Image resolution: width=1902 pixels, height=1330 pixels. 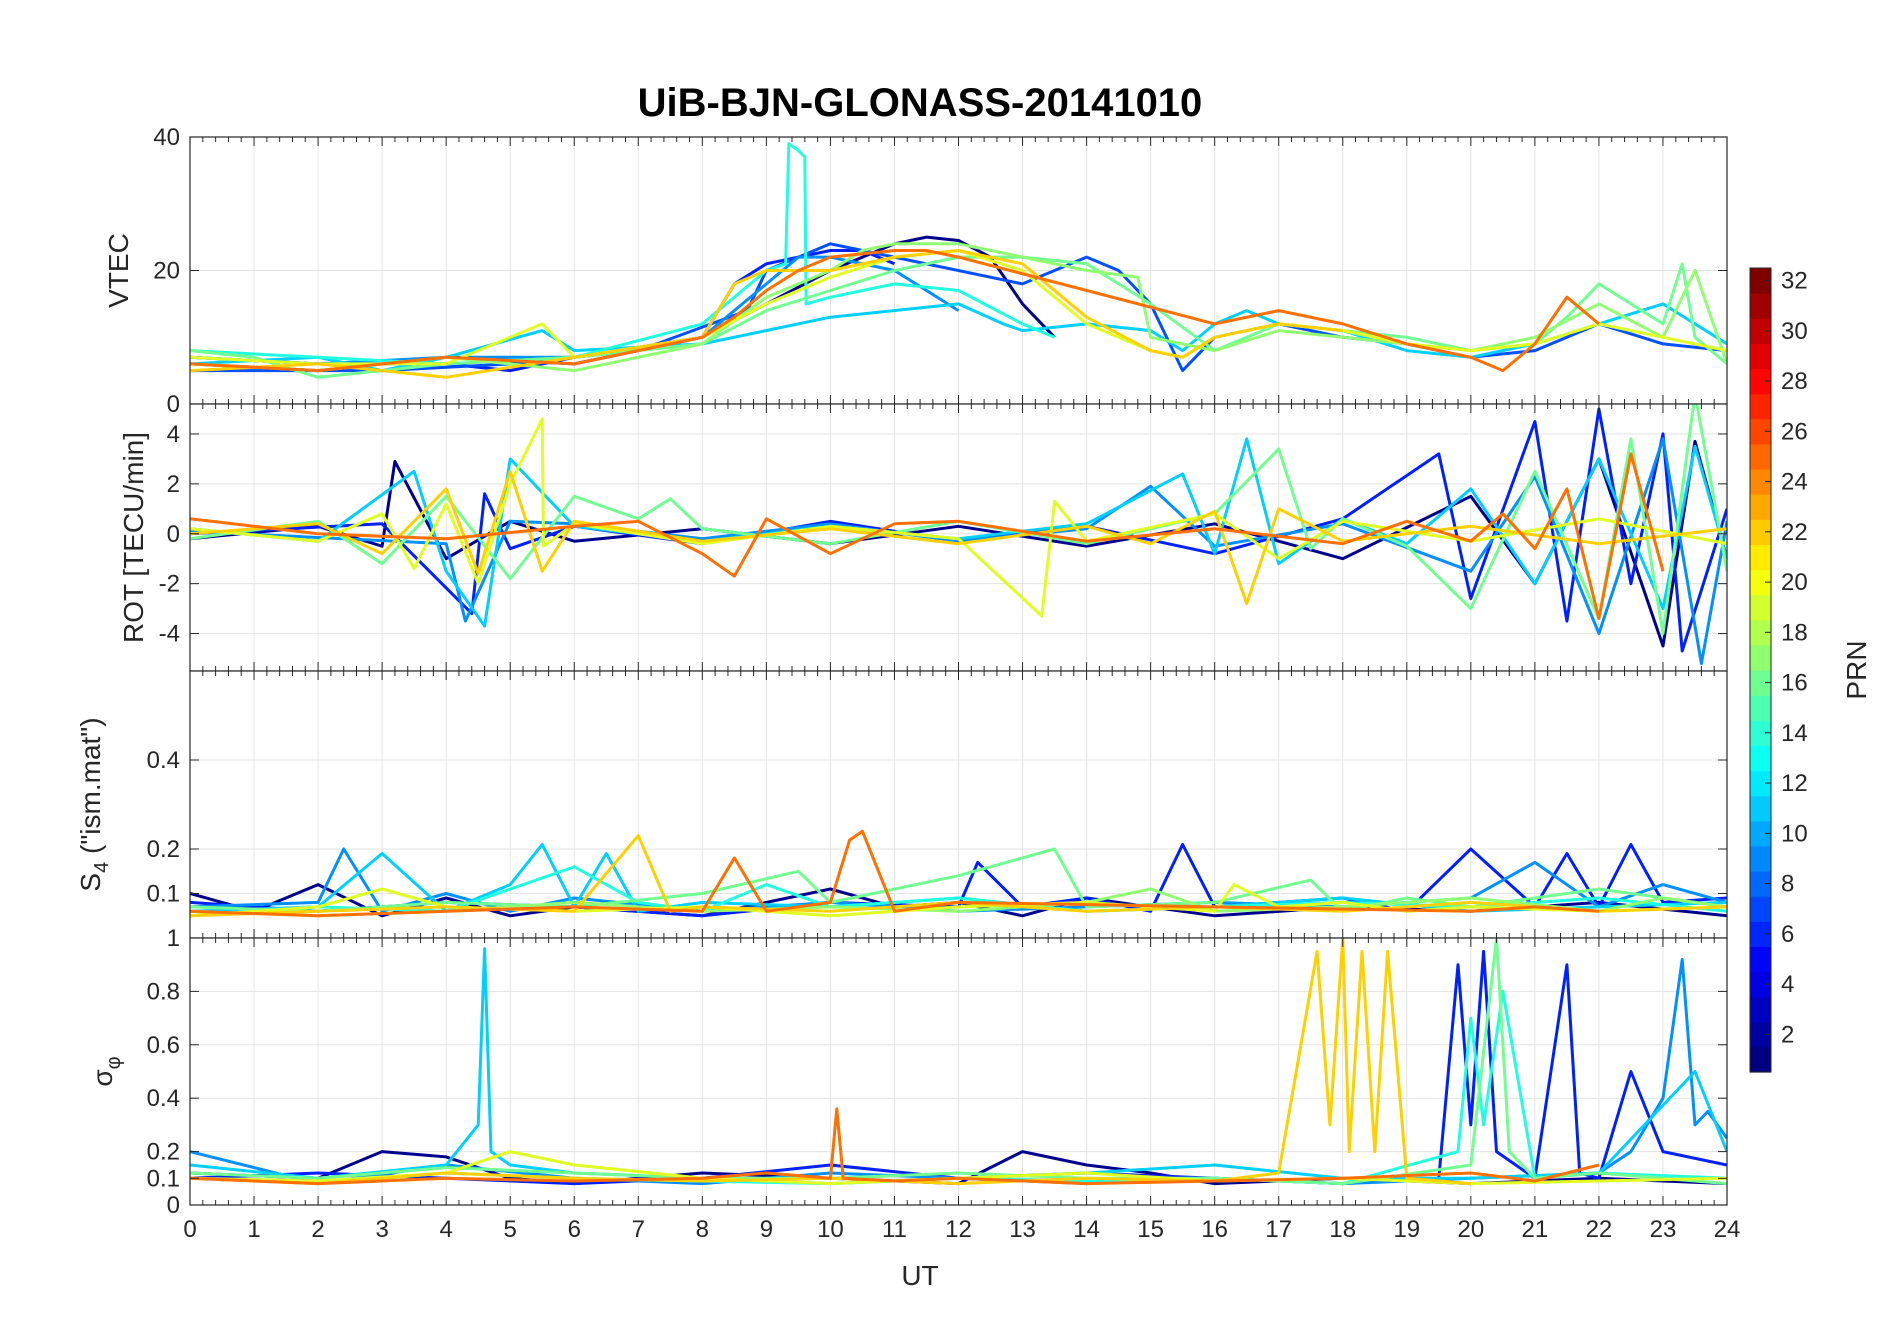 What do you see at coordinates (1787, 934) in the screenshot?
I see `colorbar-tick-label: 6` at bounding box center [1787, 934].